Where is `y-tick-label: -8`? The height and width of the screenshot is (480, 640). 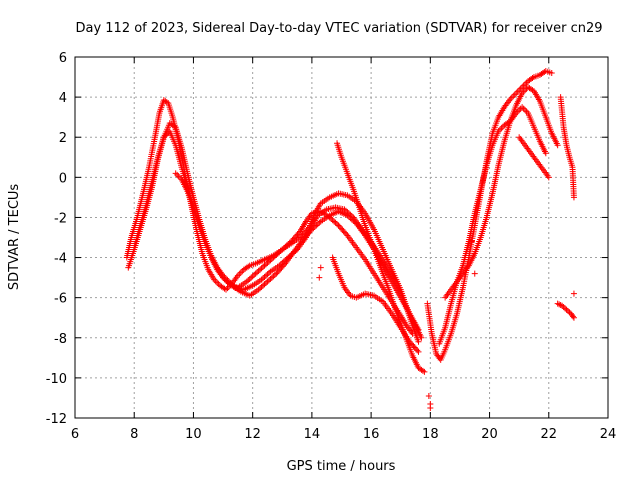
y-tick-label: -8 is located at coordinates (60, 339).